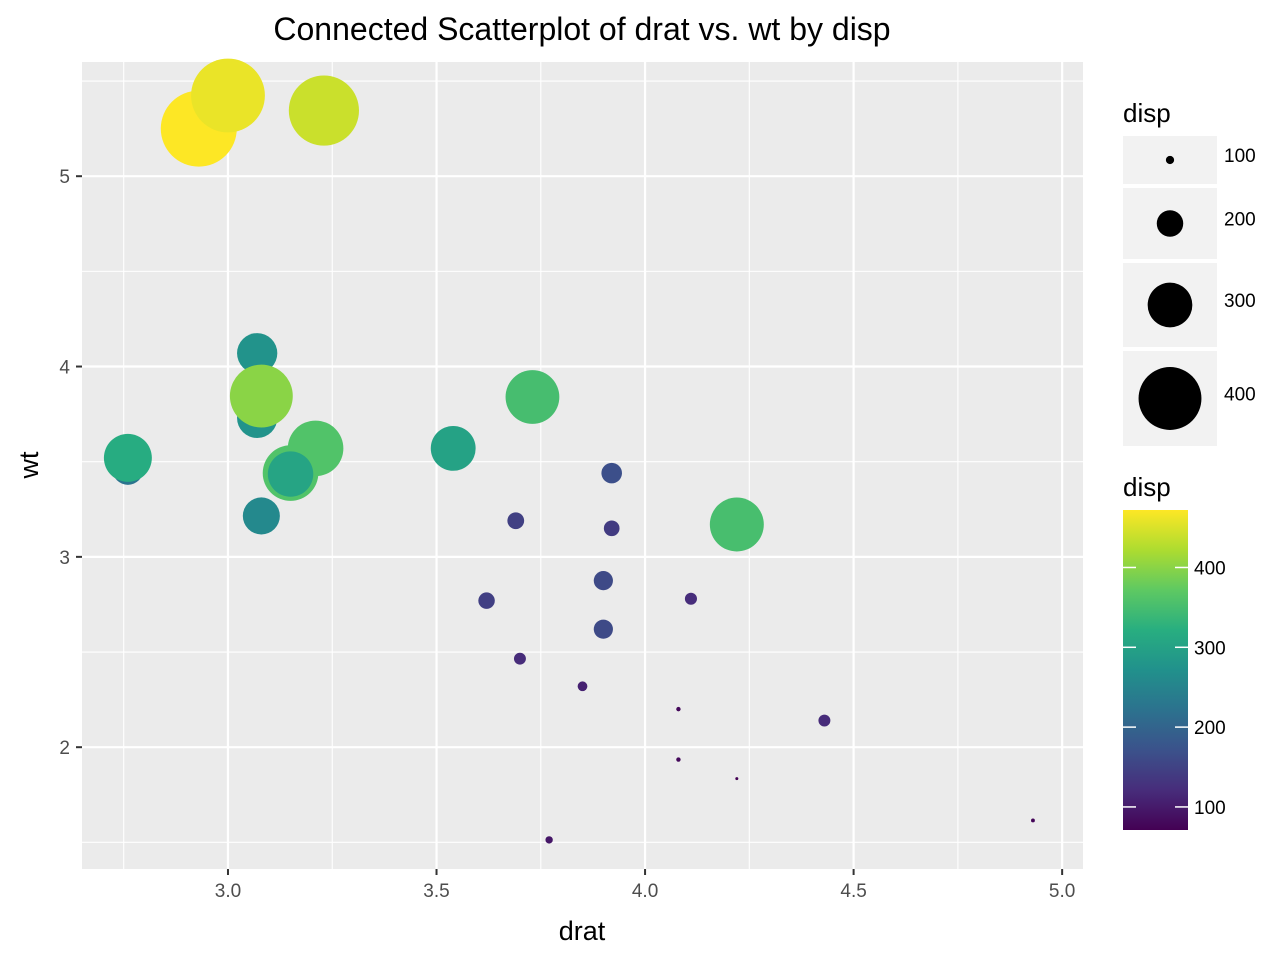  I want to click on size-legend-label: 200, so click(1240, 220).